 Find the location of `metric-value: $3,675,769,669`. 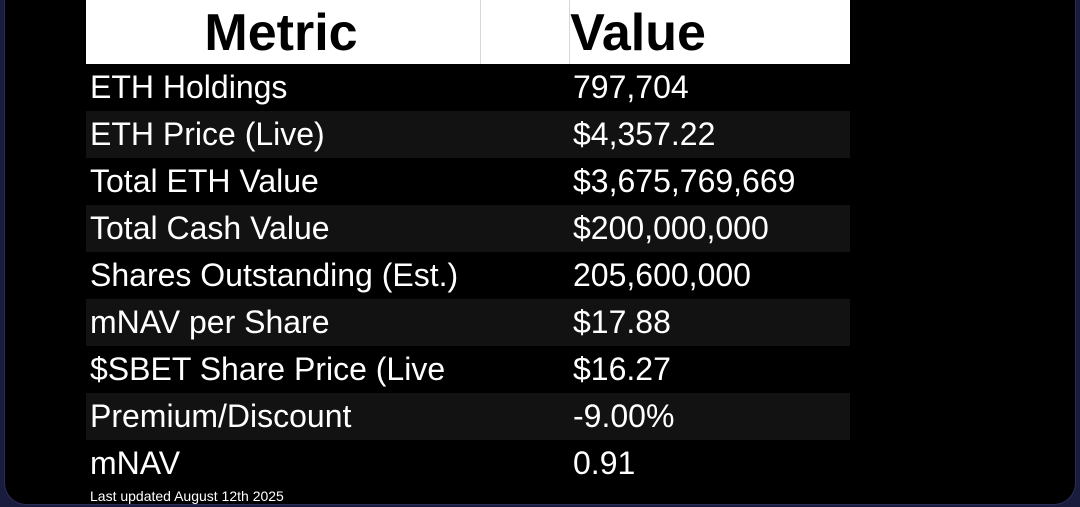

metric-value: $3,675,769,669 is located at coordinates (684, 181).